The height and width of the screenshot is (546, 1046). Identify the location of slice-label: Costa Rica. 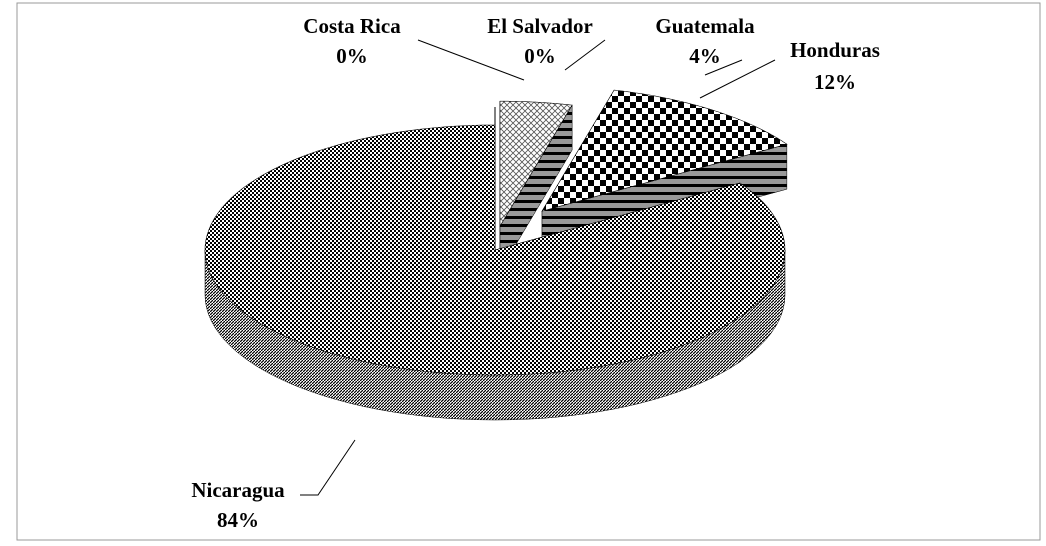
(352, 26).